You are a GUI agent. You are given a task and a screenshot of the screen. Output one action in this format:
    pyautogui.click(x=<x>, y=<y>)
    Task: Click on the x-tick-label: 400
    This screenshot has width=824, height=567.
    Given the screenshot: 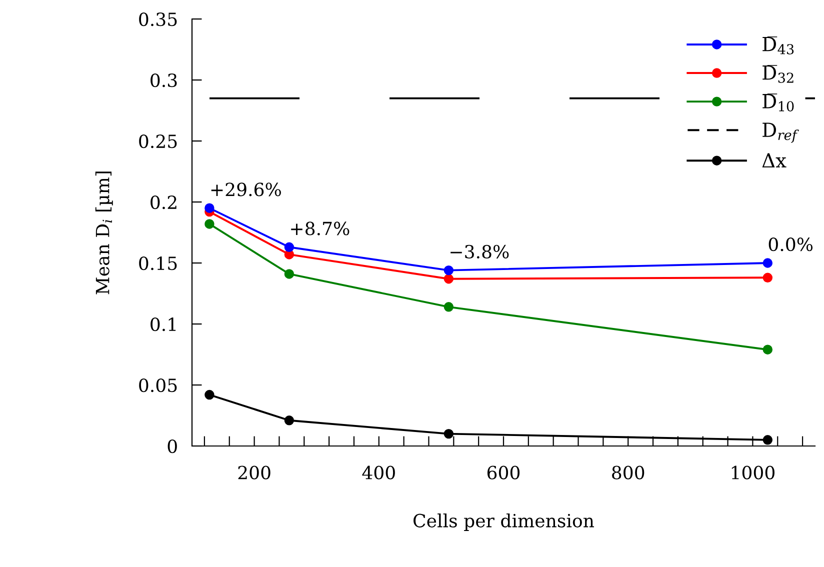 What is the action you would take?
    pyautogui.click(x=378, y=473)
    